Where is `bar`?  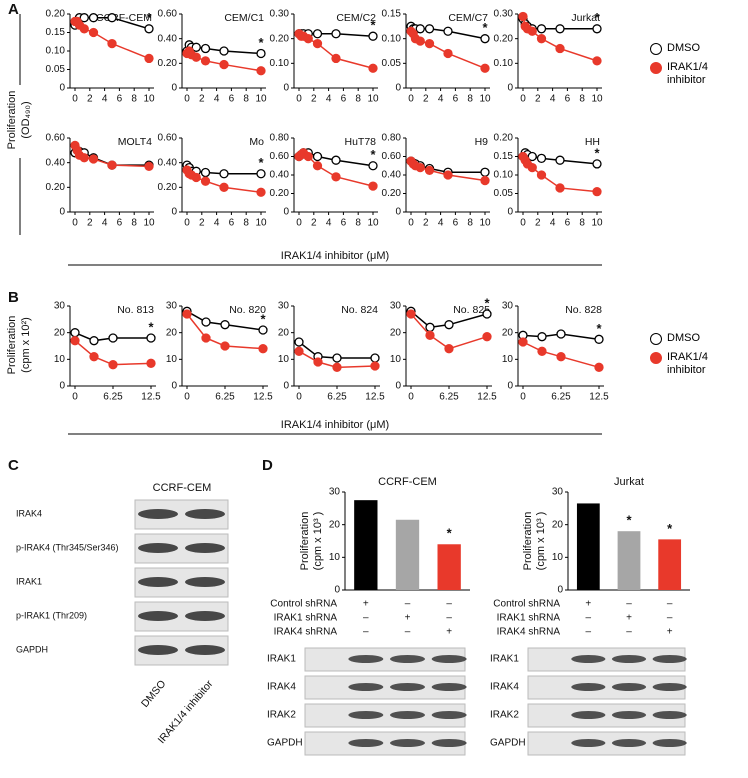 bar is located at coordinates (588, 546).